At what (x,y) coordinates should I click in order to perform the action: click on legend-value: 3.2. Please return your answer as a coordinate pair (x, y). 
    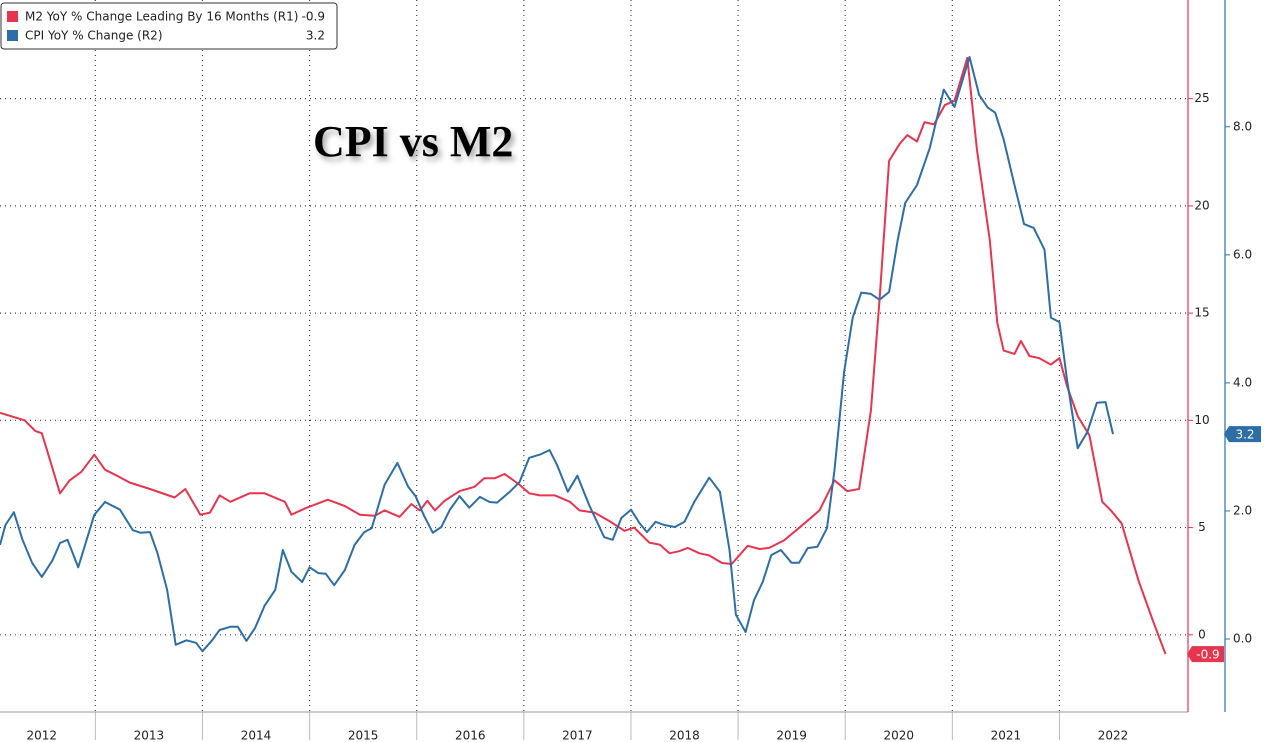
    Looking at the image, I should click on (315, 36).